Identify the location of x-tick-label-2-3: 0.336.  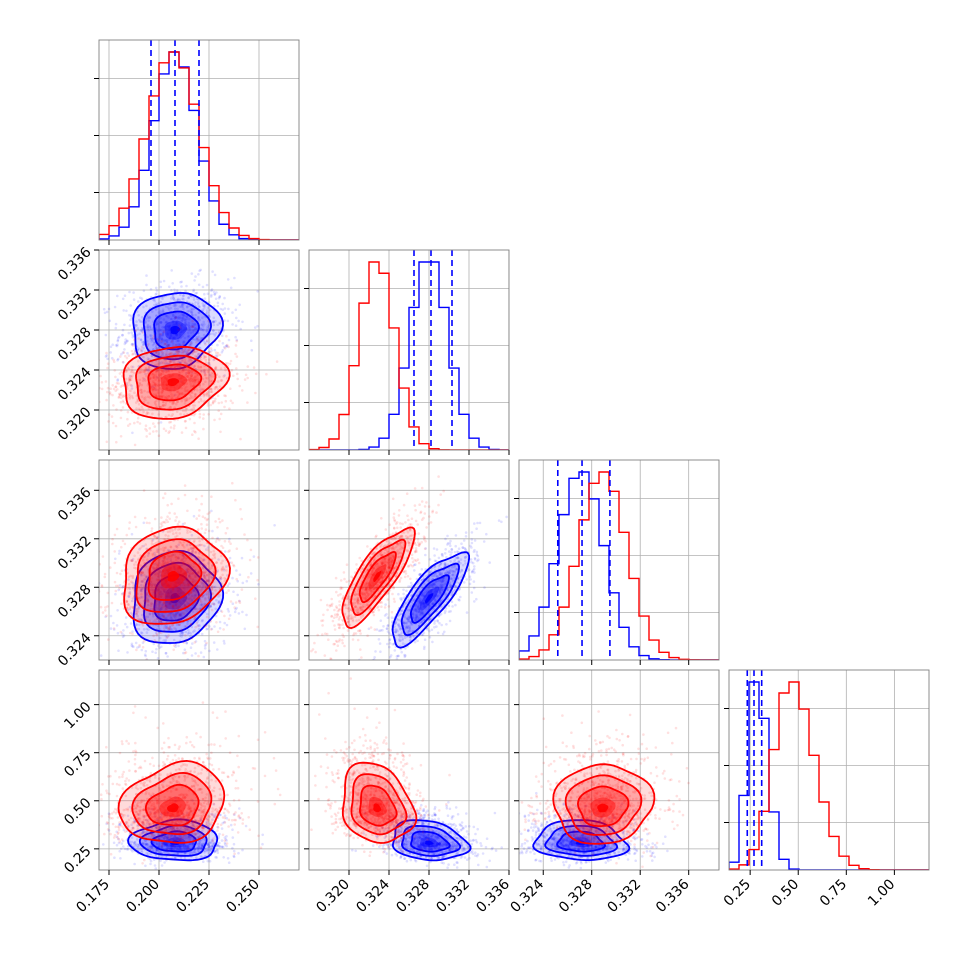
(673, 896).